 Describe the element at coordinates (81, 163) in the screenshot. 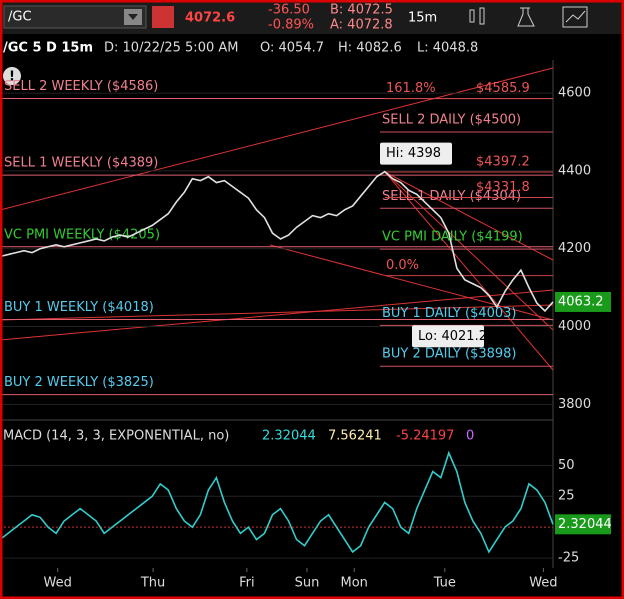

I see `level-label: SELL 1 WEEKLY ($4389)` at that location.